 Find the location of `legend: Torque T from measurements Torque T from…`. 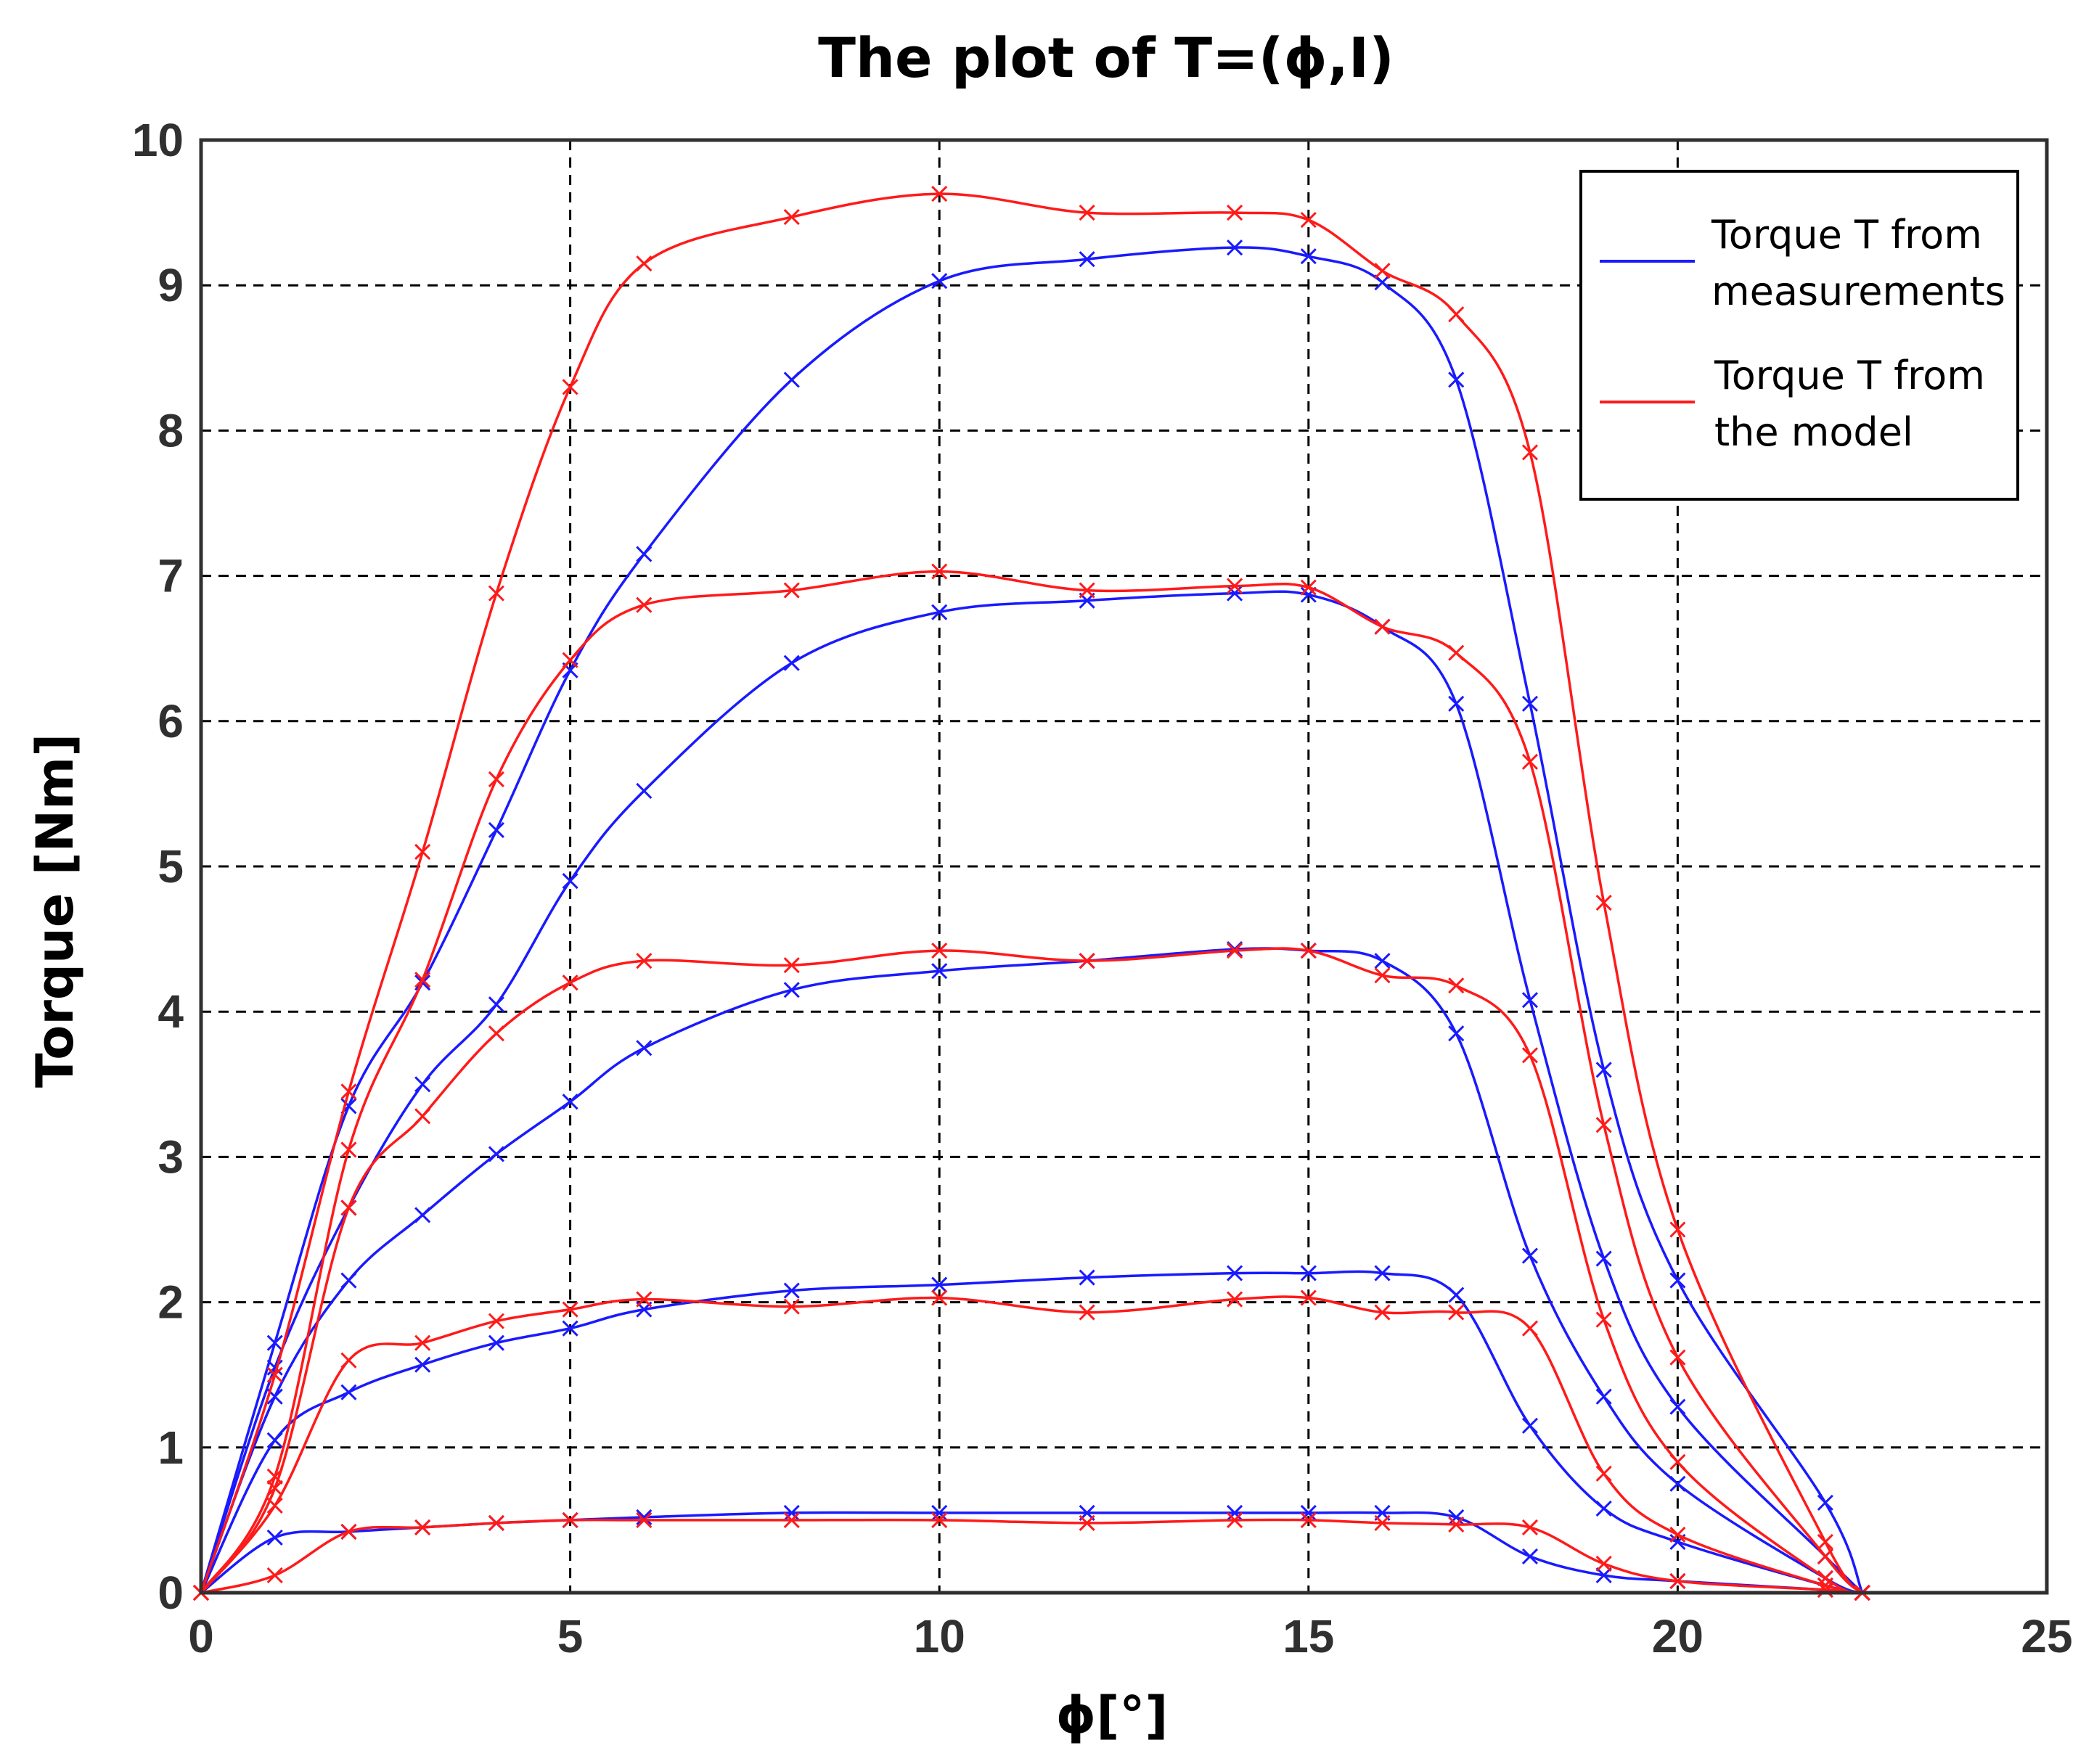

legend: Torque T from measurements Torque T from… is located at coordinates (1799, 335).